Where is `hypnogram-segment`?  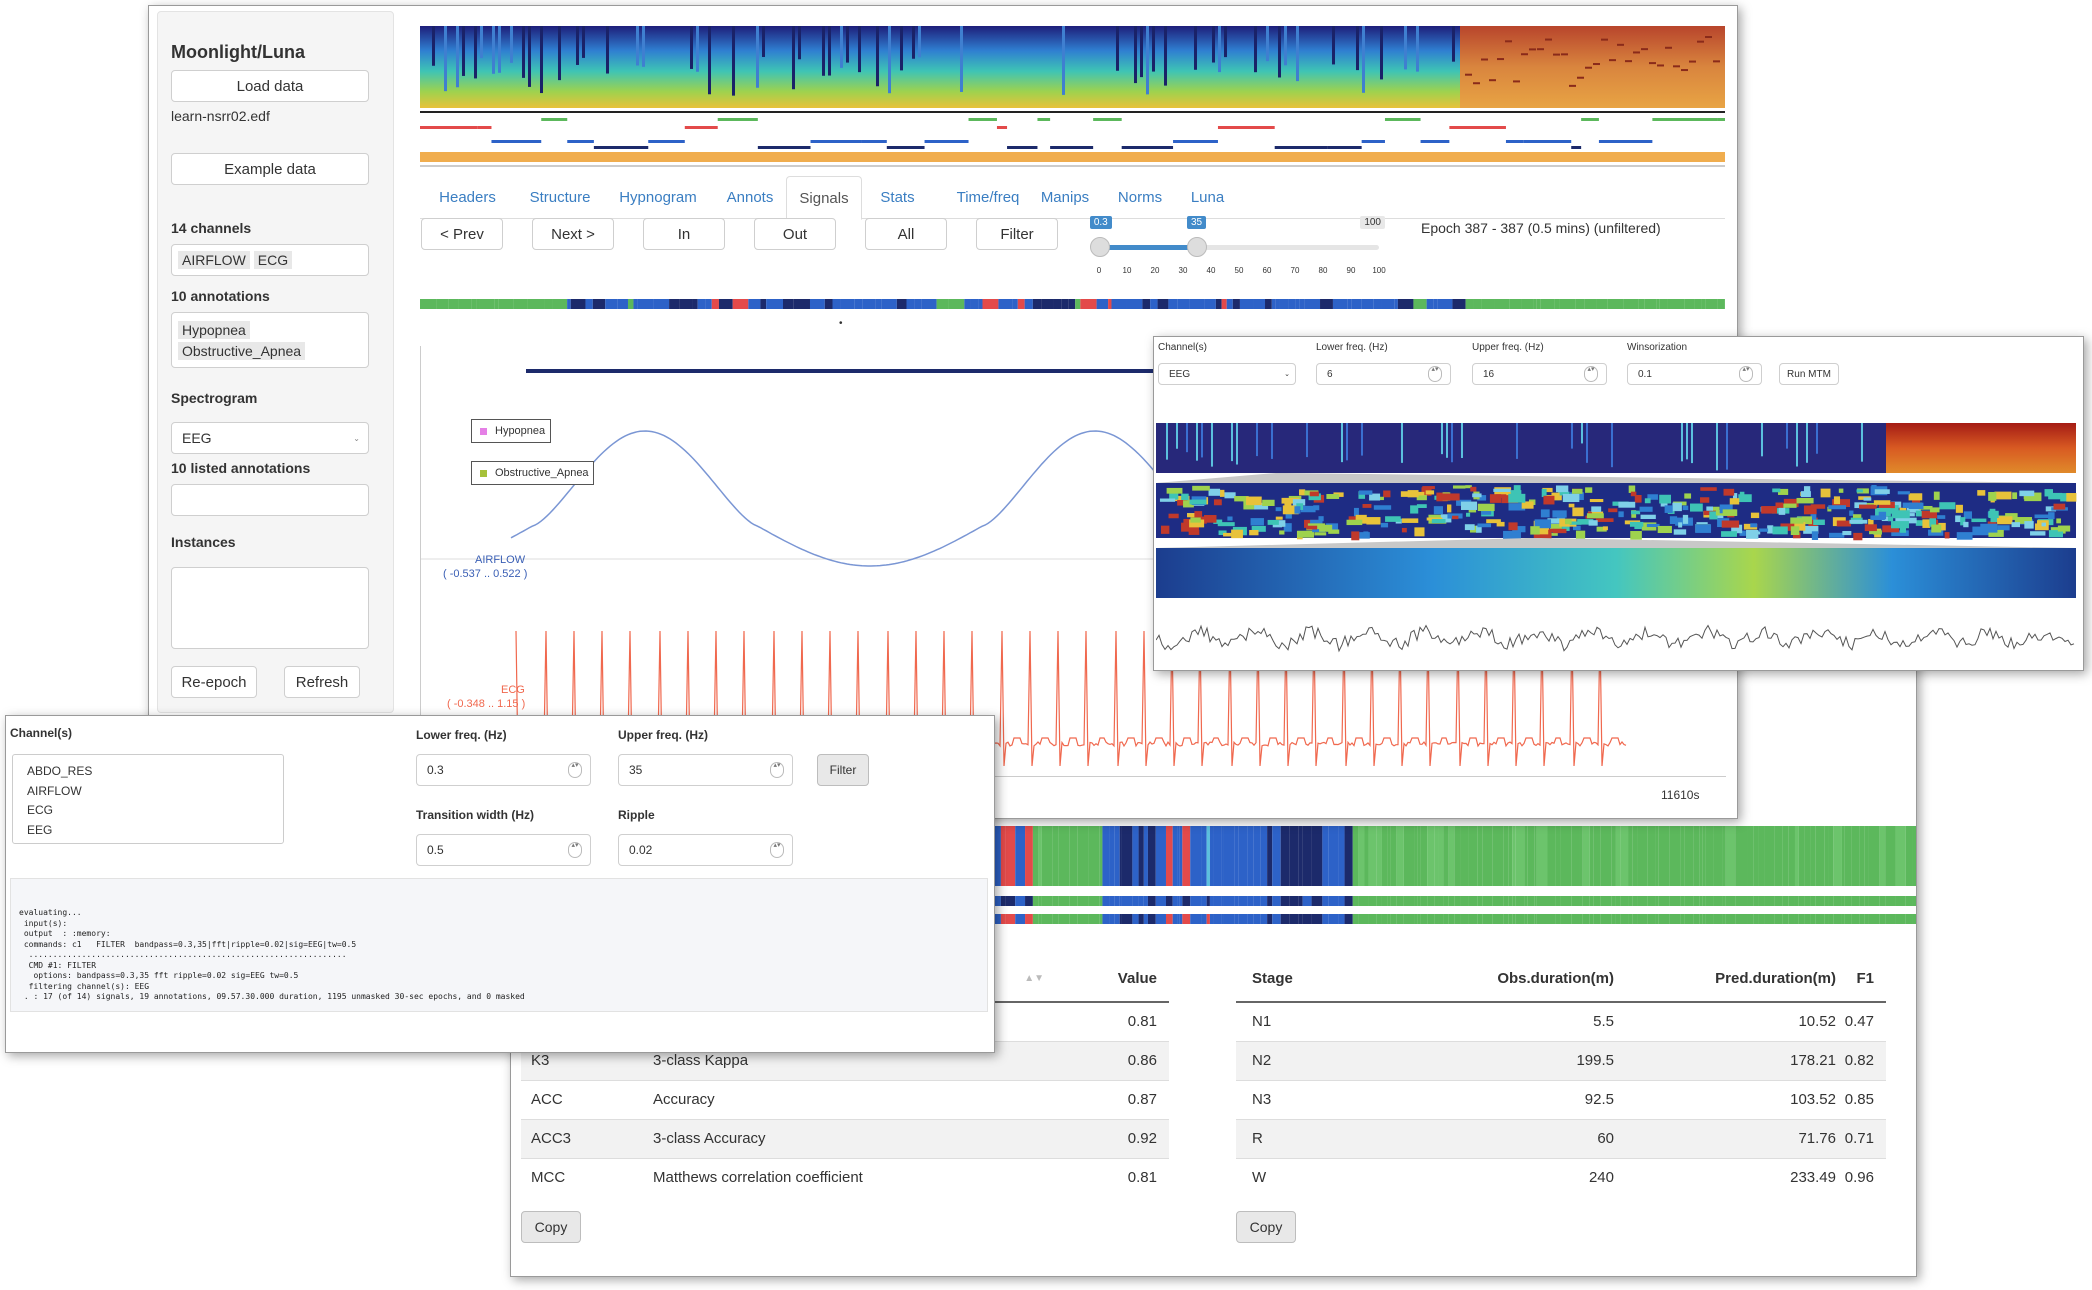
hypnogram-segment is located at coordinates (1514, 141).